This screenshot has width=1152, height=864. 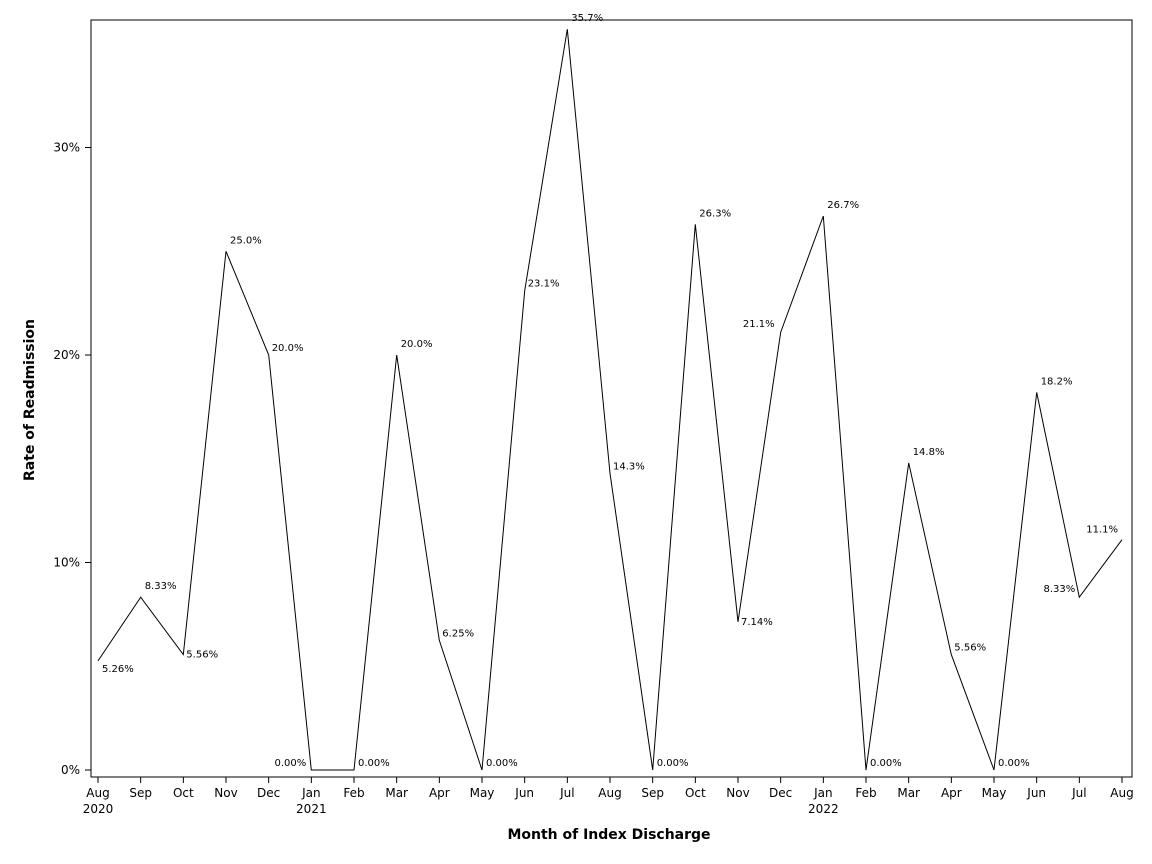 What do you see at coordinates (118, 669) in the screenshot?
I see `data-label: 5.26%` at bounding box center [118, 669].